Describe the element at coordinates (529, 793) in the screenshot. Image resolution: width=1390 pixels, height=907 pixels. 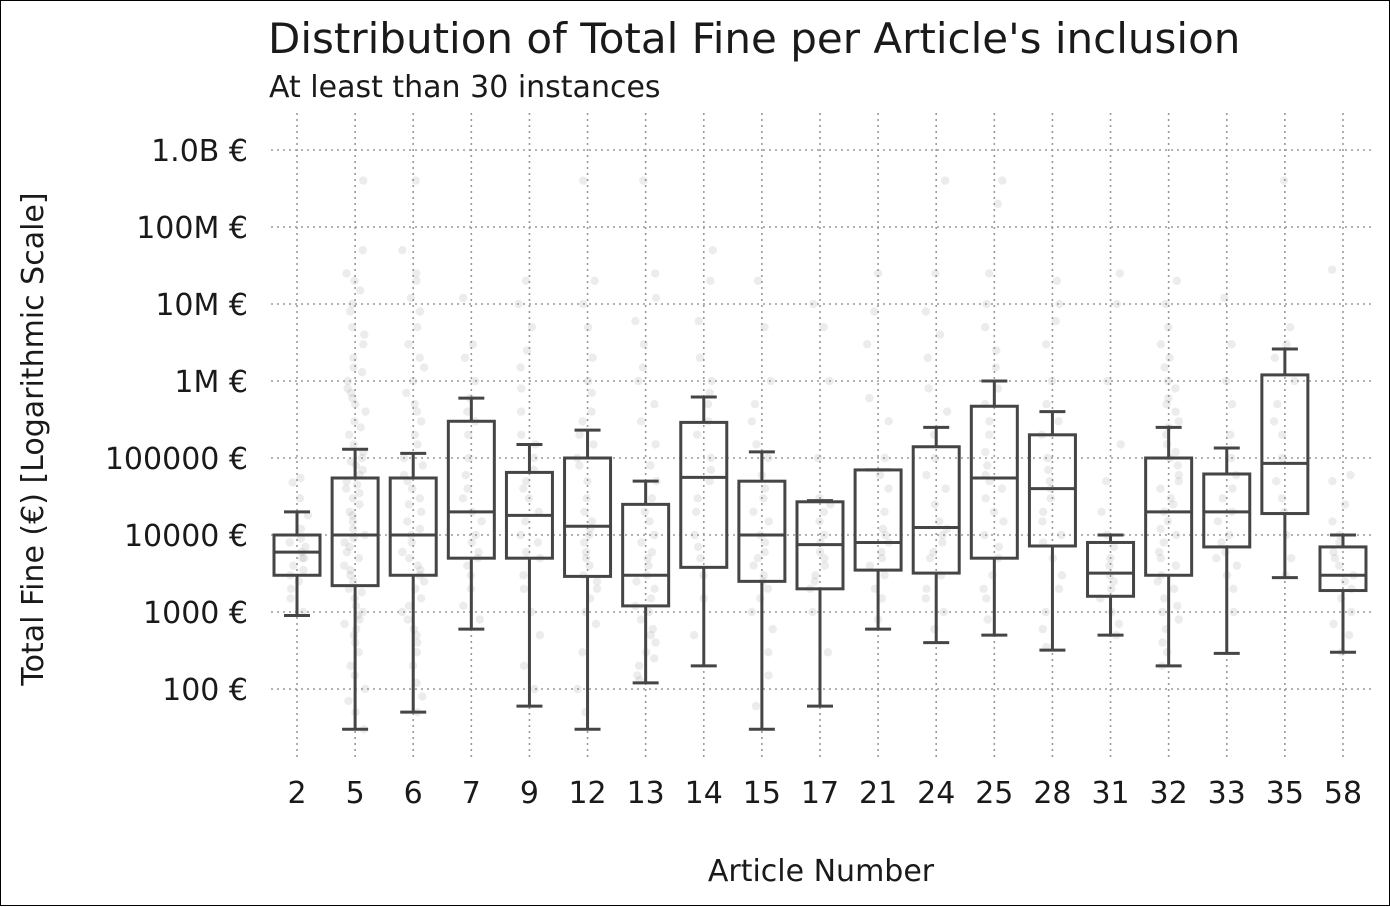
I see `x-tick-label: 9` at that location.